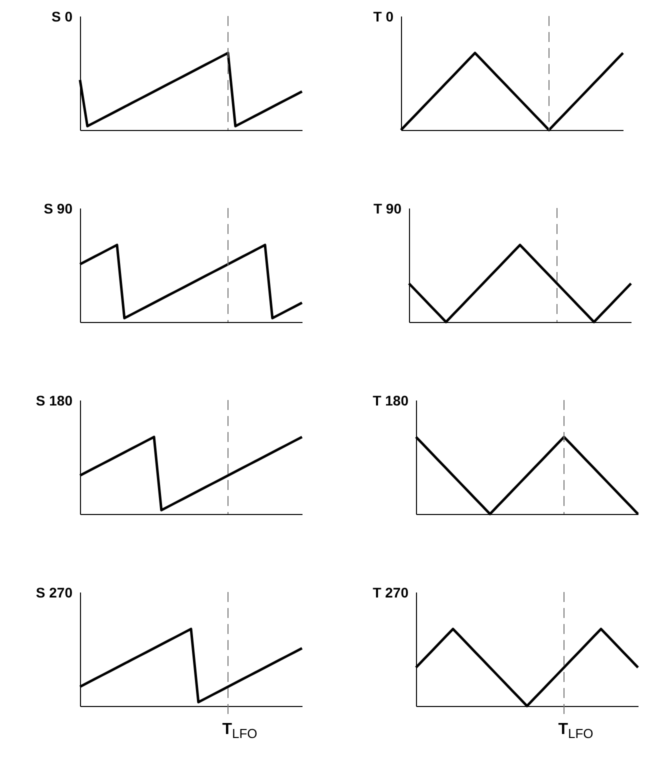  Describe the element at coordinates (390, 400) in the screenshot. I see `chart-title: T 180` at that location.